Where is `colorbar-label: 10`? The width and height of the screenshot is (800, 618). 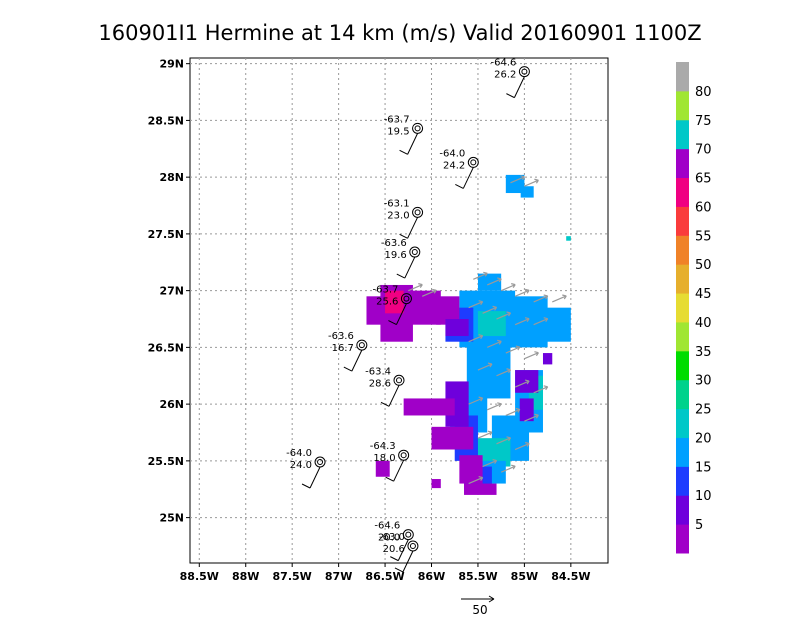
colorbar-label: 10 is located at coordinates (703, 496).